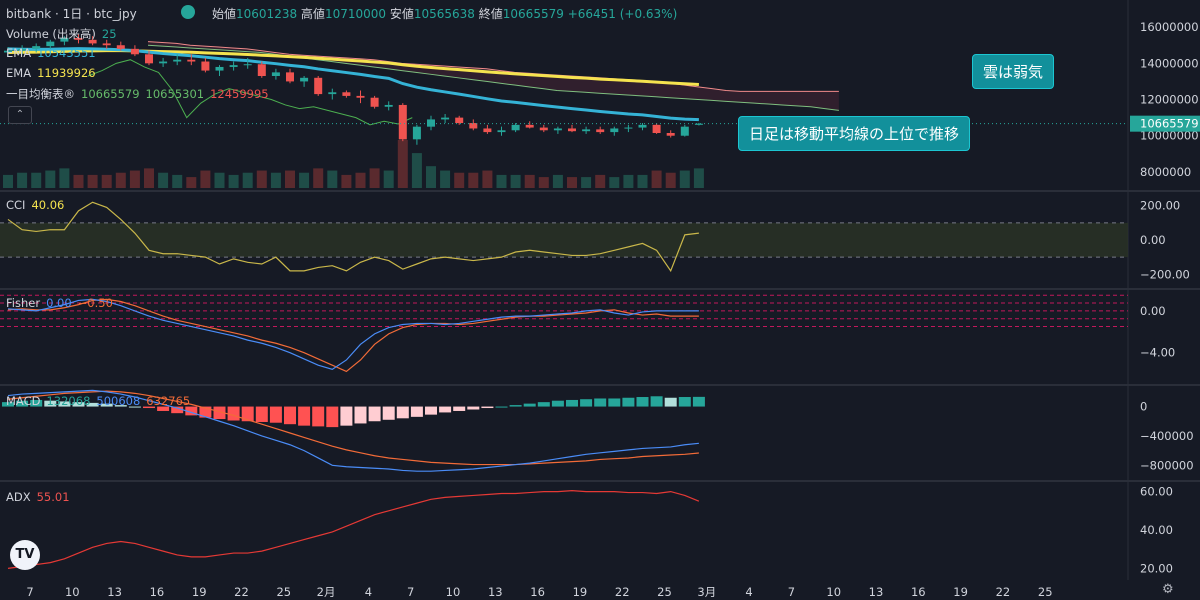 The image size is (1200, 600). I want to click on high-label: 高値, so click(312, 14).